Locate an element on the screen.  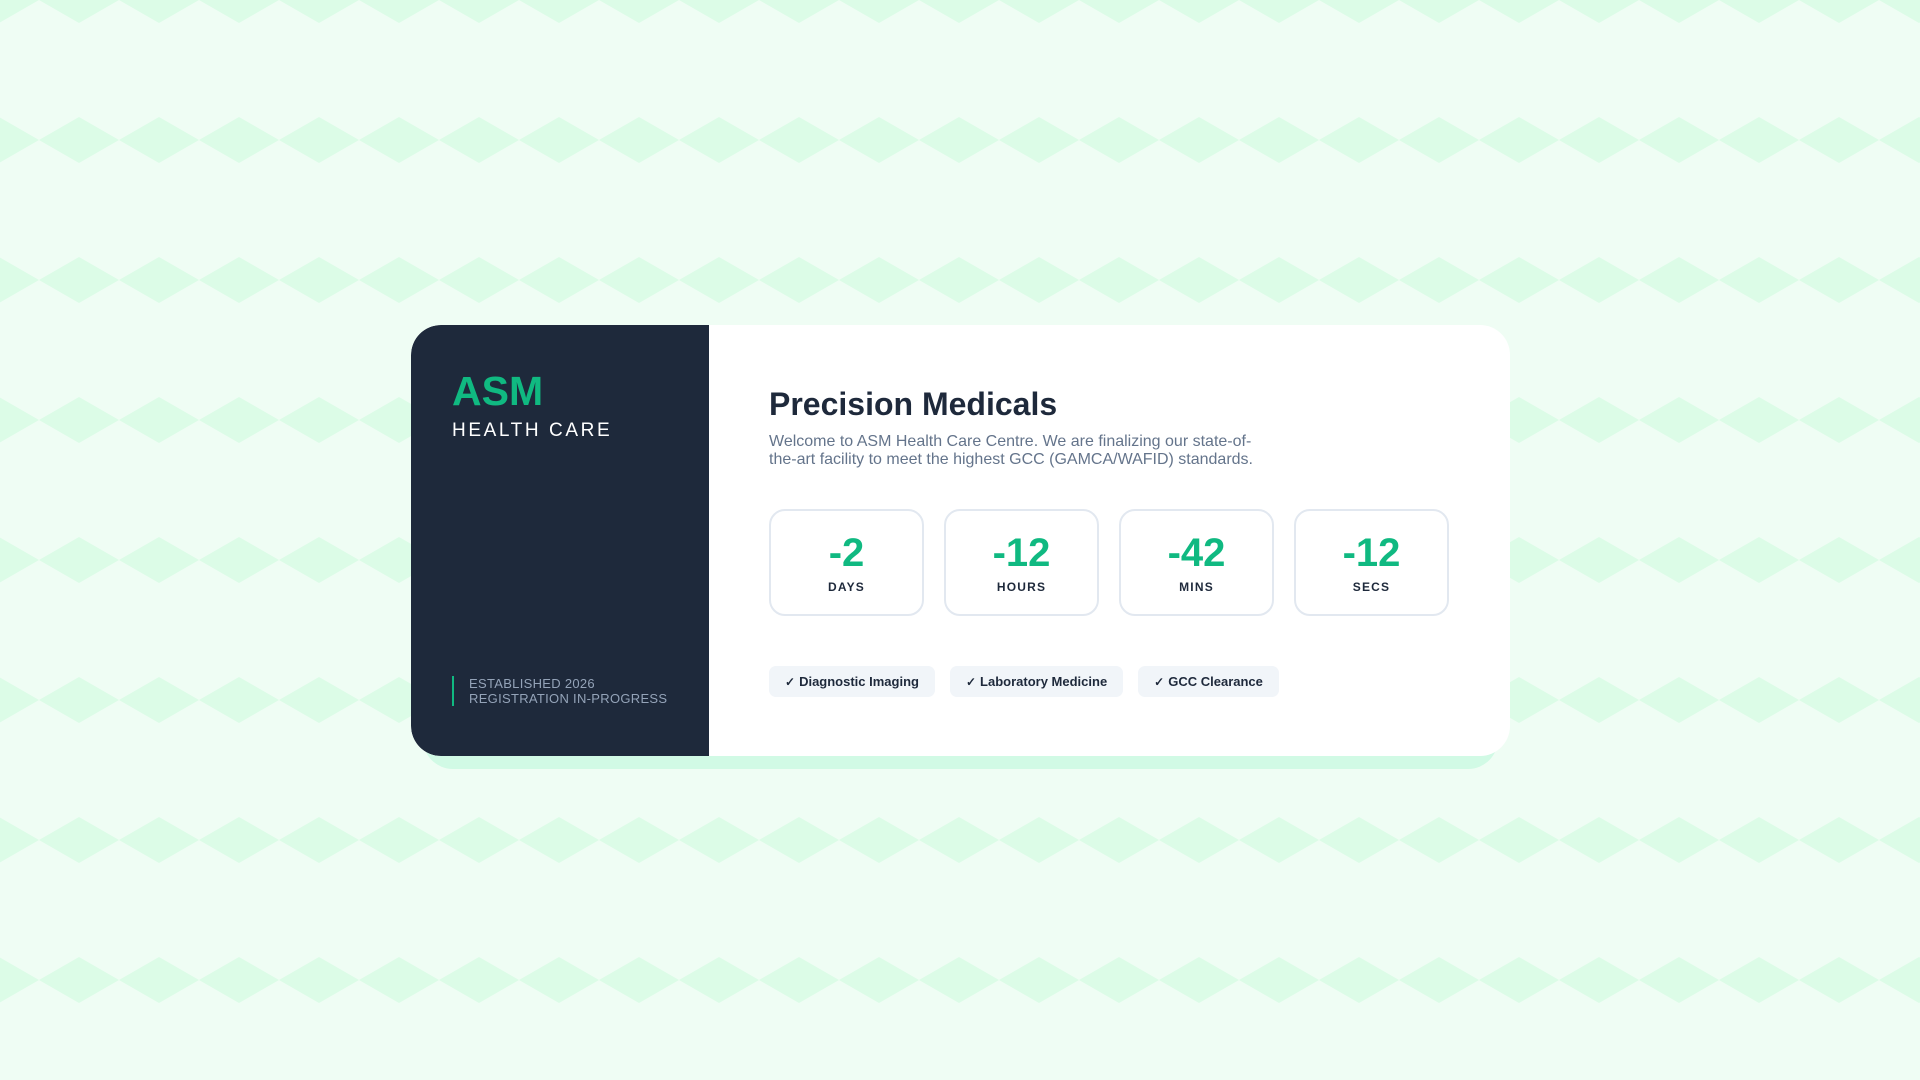
brand-logo: ASM is located at coordinates (498, 391).